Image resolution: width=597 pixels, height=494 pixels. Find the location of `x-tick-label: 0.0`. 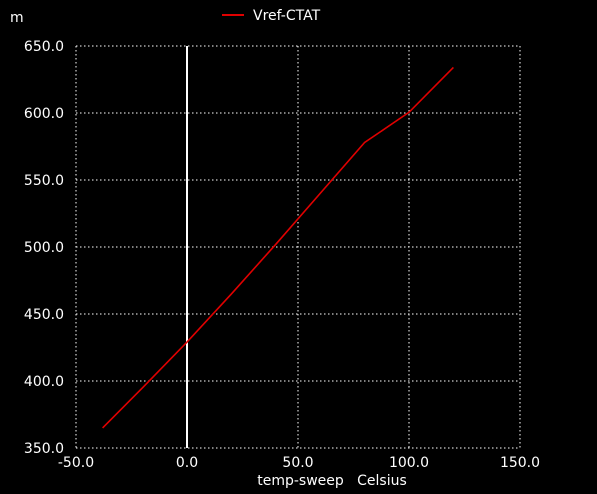

x-tick-label: 0.0 is located at coordinates (187, 463).